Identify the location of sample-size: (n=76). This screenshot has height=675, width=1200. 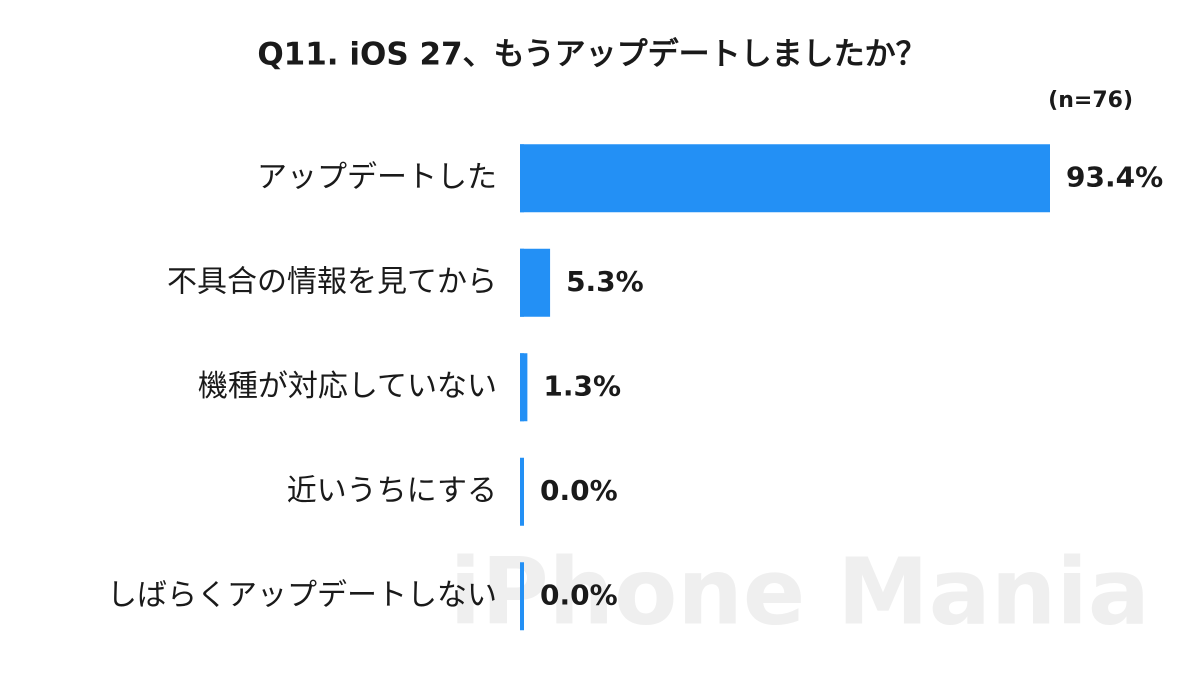
(1090, 100).